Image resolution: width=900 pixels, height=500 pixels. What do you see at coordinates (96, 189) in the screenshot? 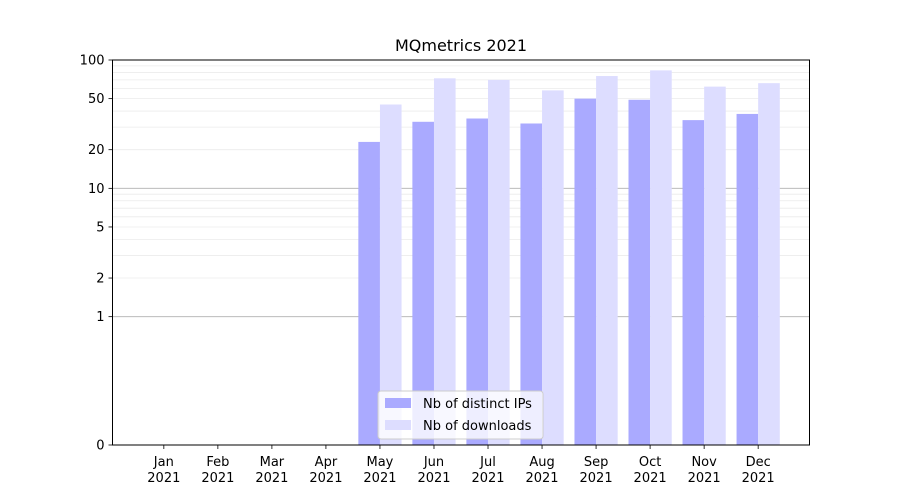
I see `y-tick-label: 10` at bounding box center [96, 189].